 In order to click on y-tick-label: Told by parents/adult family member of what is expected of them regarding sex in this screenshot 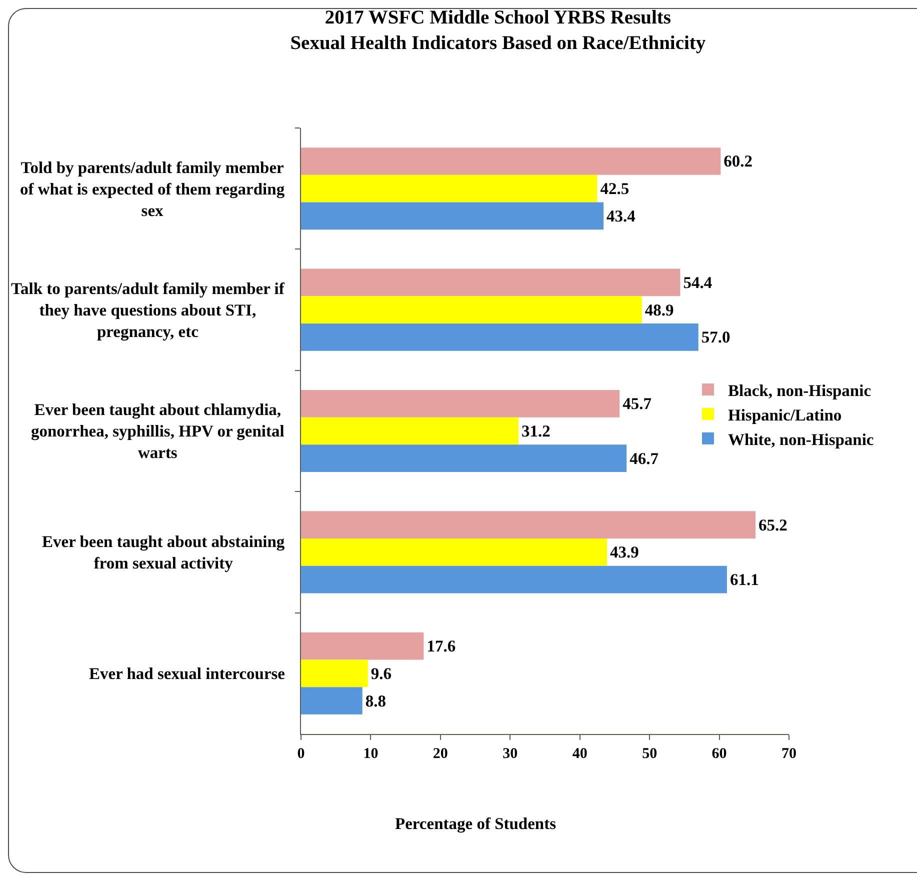, I will do `click(153, 189)`.